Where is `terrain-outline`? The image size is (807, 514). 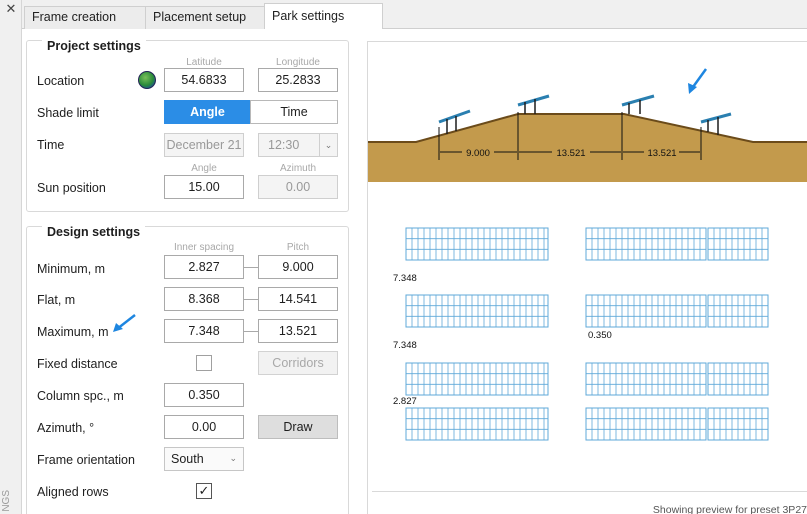
terrain-outline is located at coordinates (587, 128).